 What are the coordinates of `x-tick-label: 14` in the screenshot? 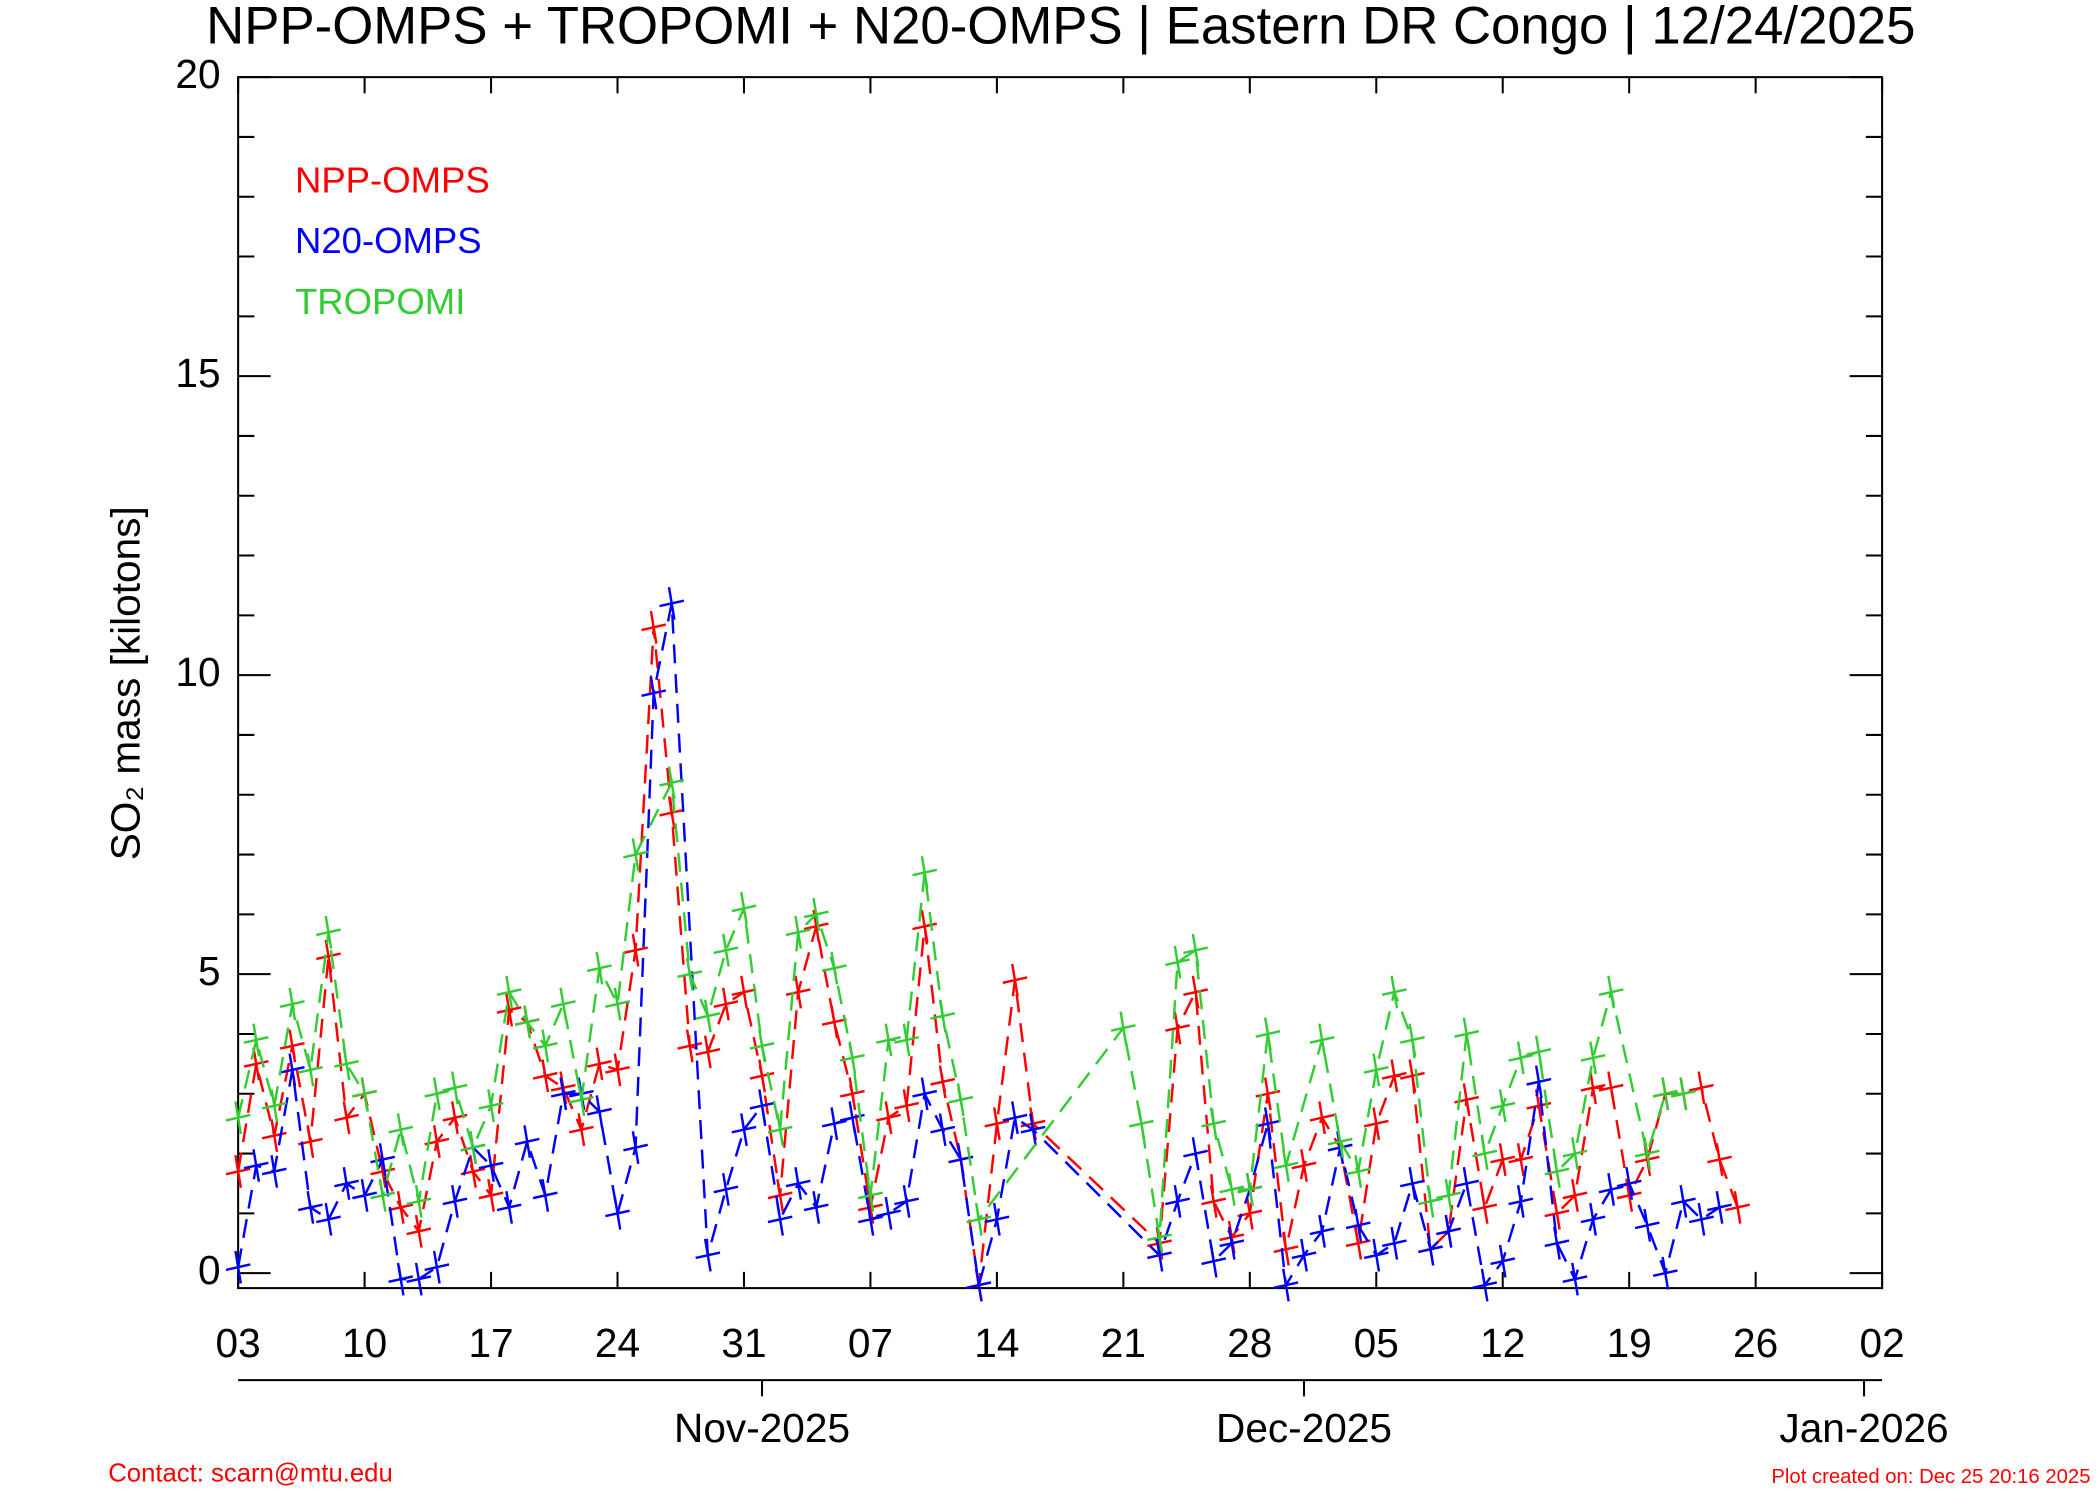 It's located at (996, 1343).